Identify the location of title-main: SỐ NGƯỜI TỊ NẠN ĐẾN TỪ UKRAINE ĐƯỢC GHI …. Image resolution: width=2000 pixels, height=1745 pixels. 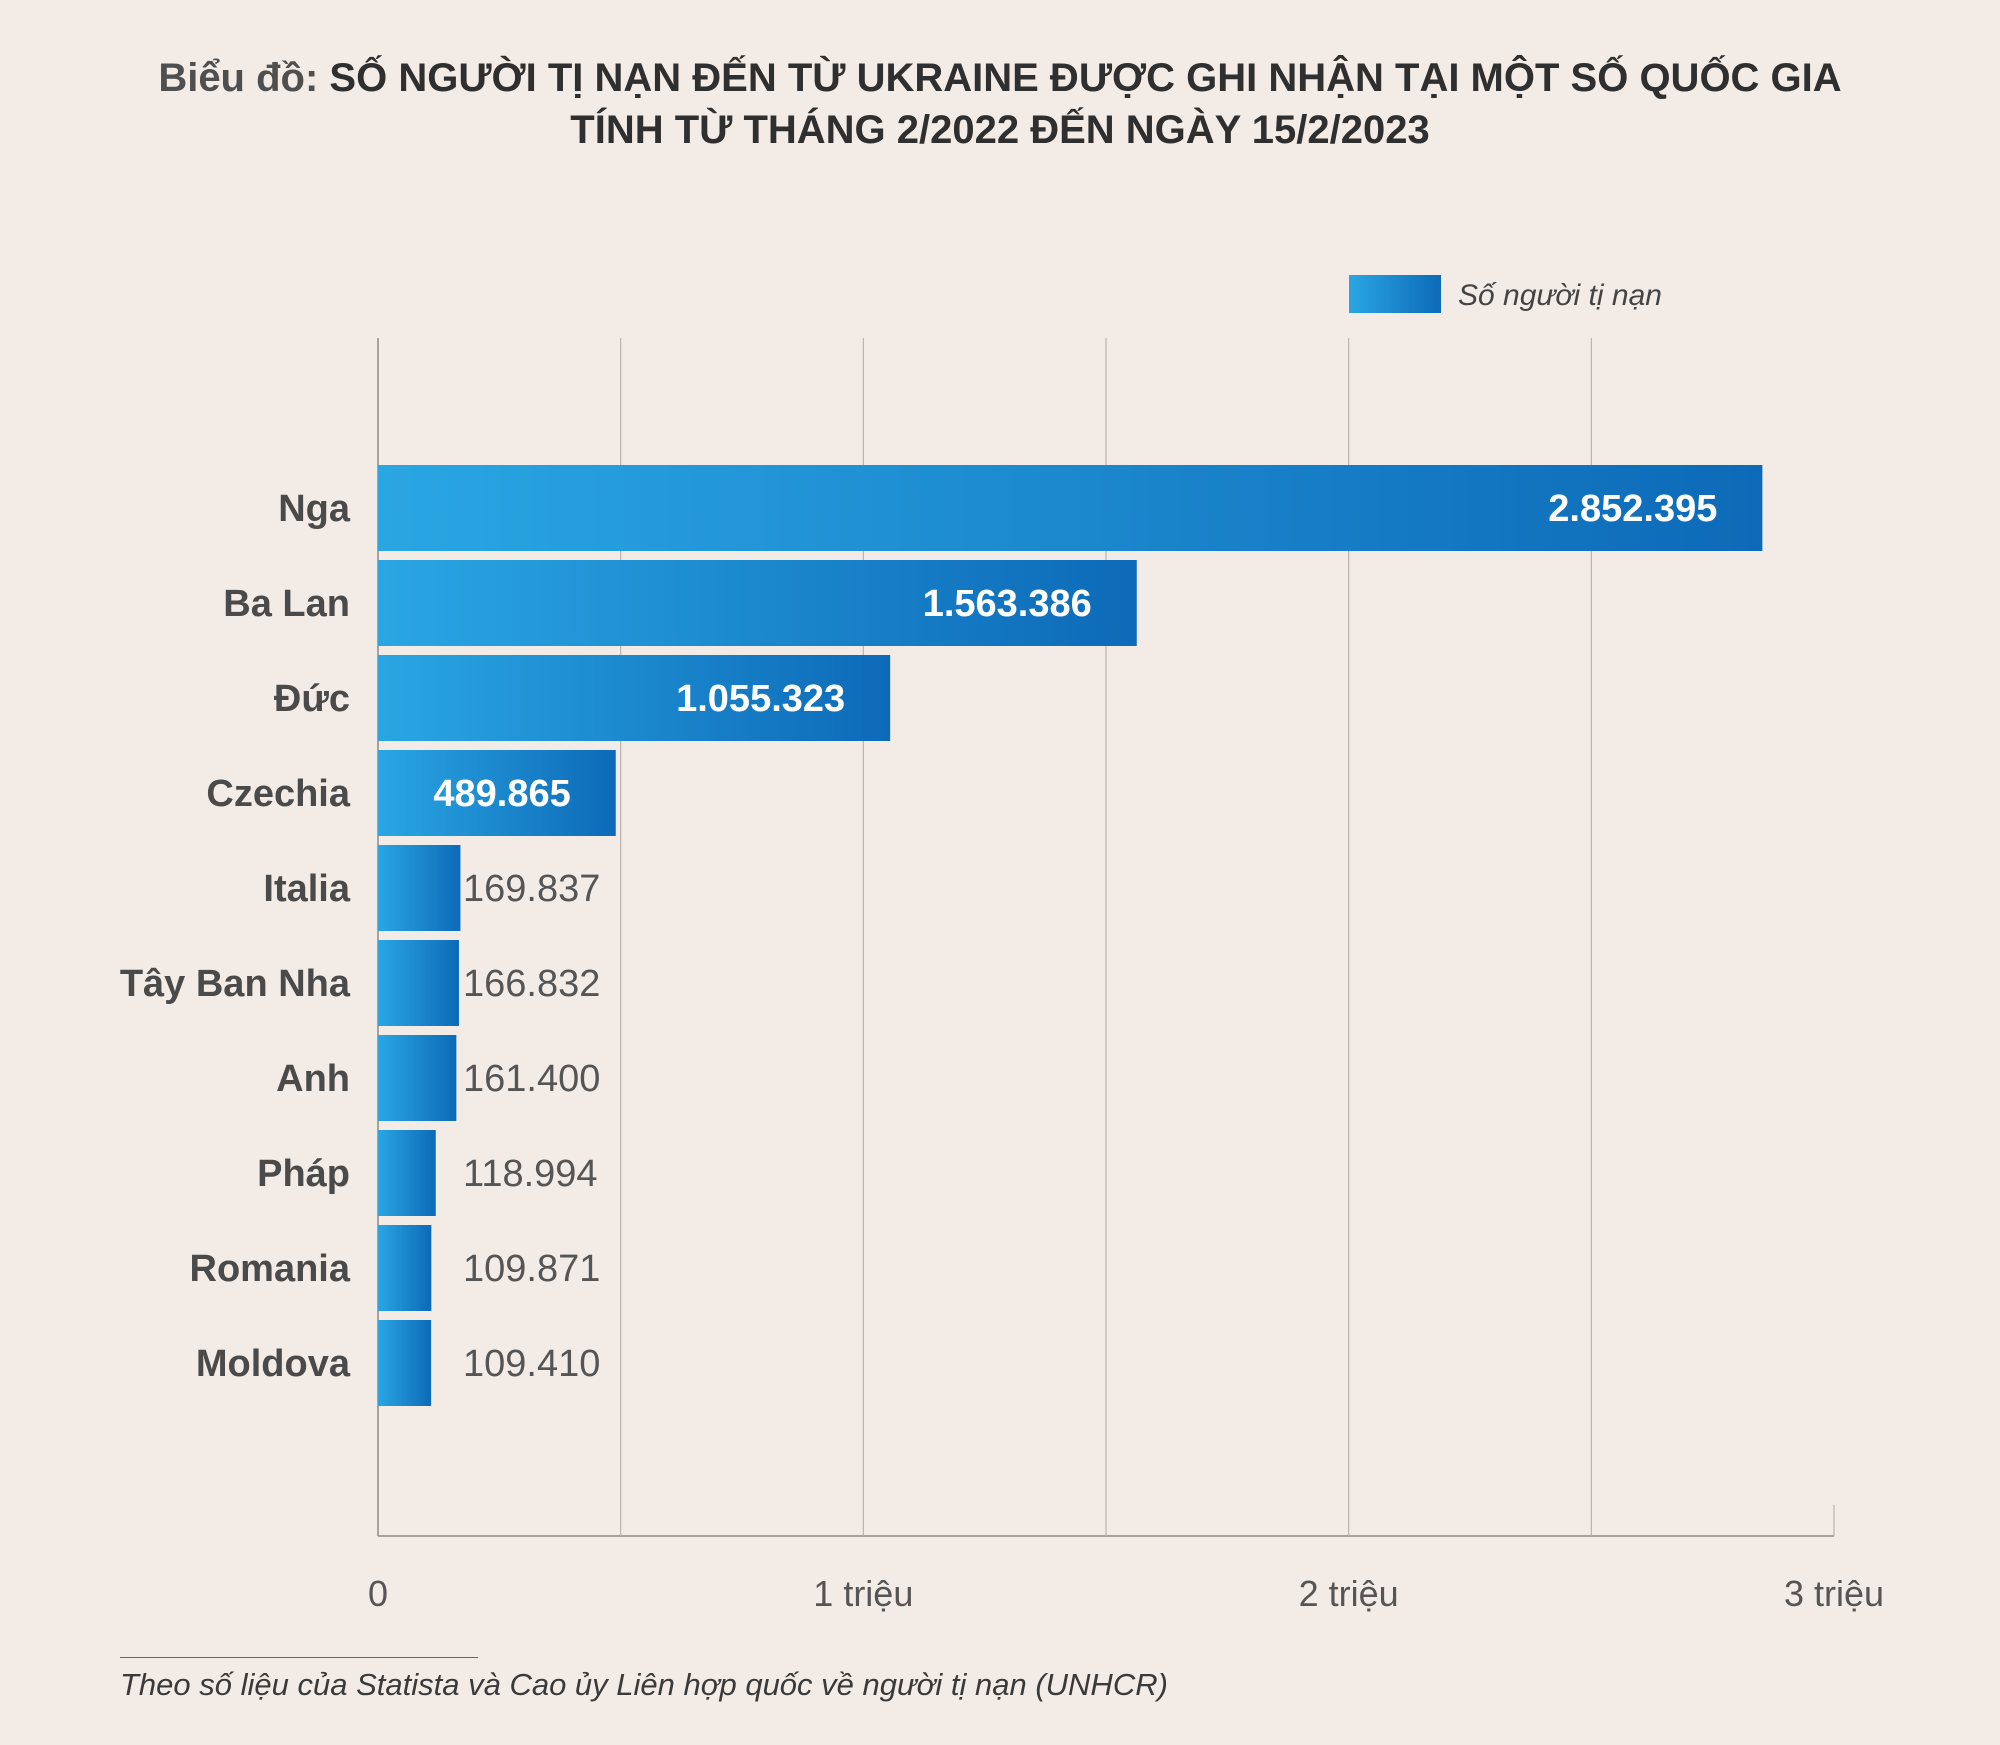
(1085, 78).